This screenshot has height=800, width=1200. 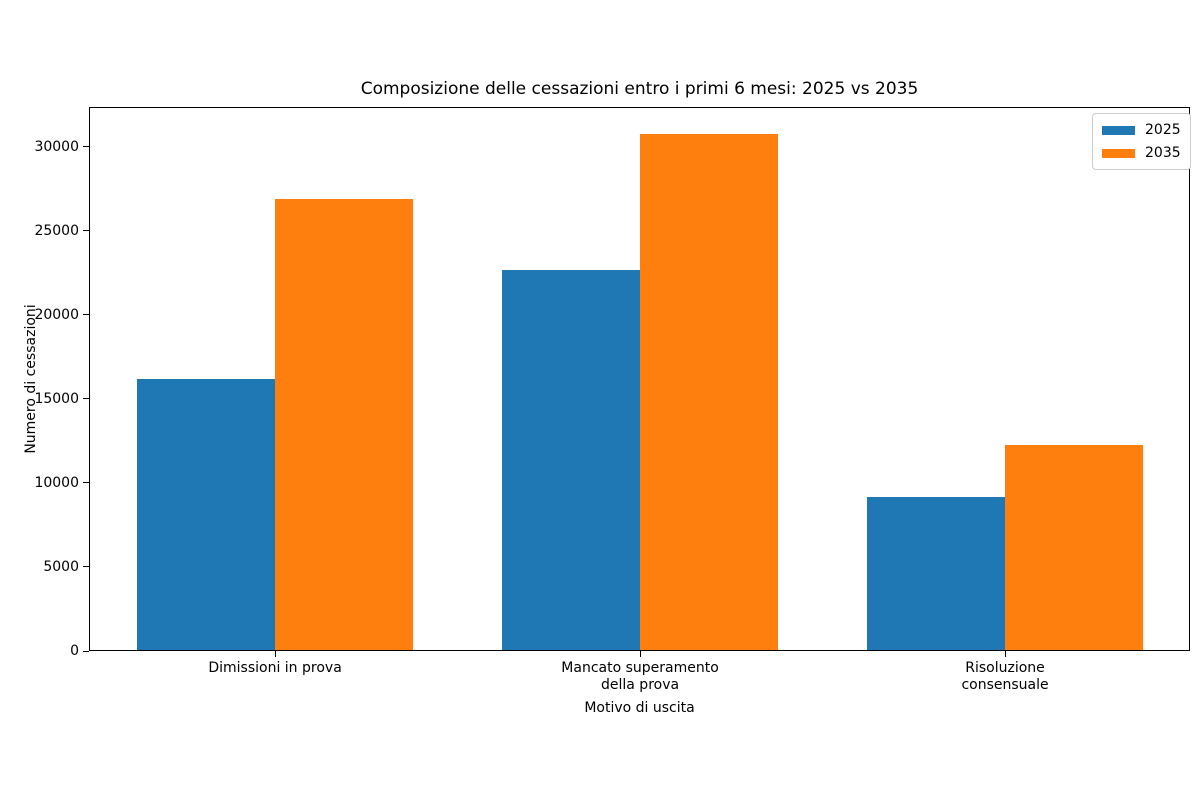 I want to click on y-tick-label: 10000, so click(x=56, y=482).